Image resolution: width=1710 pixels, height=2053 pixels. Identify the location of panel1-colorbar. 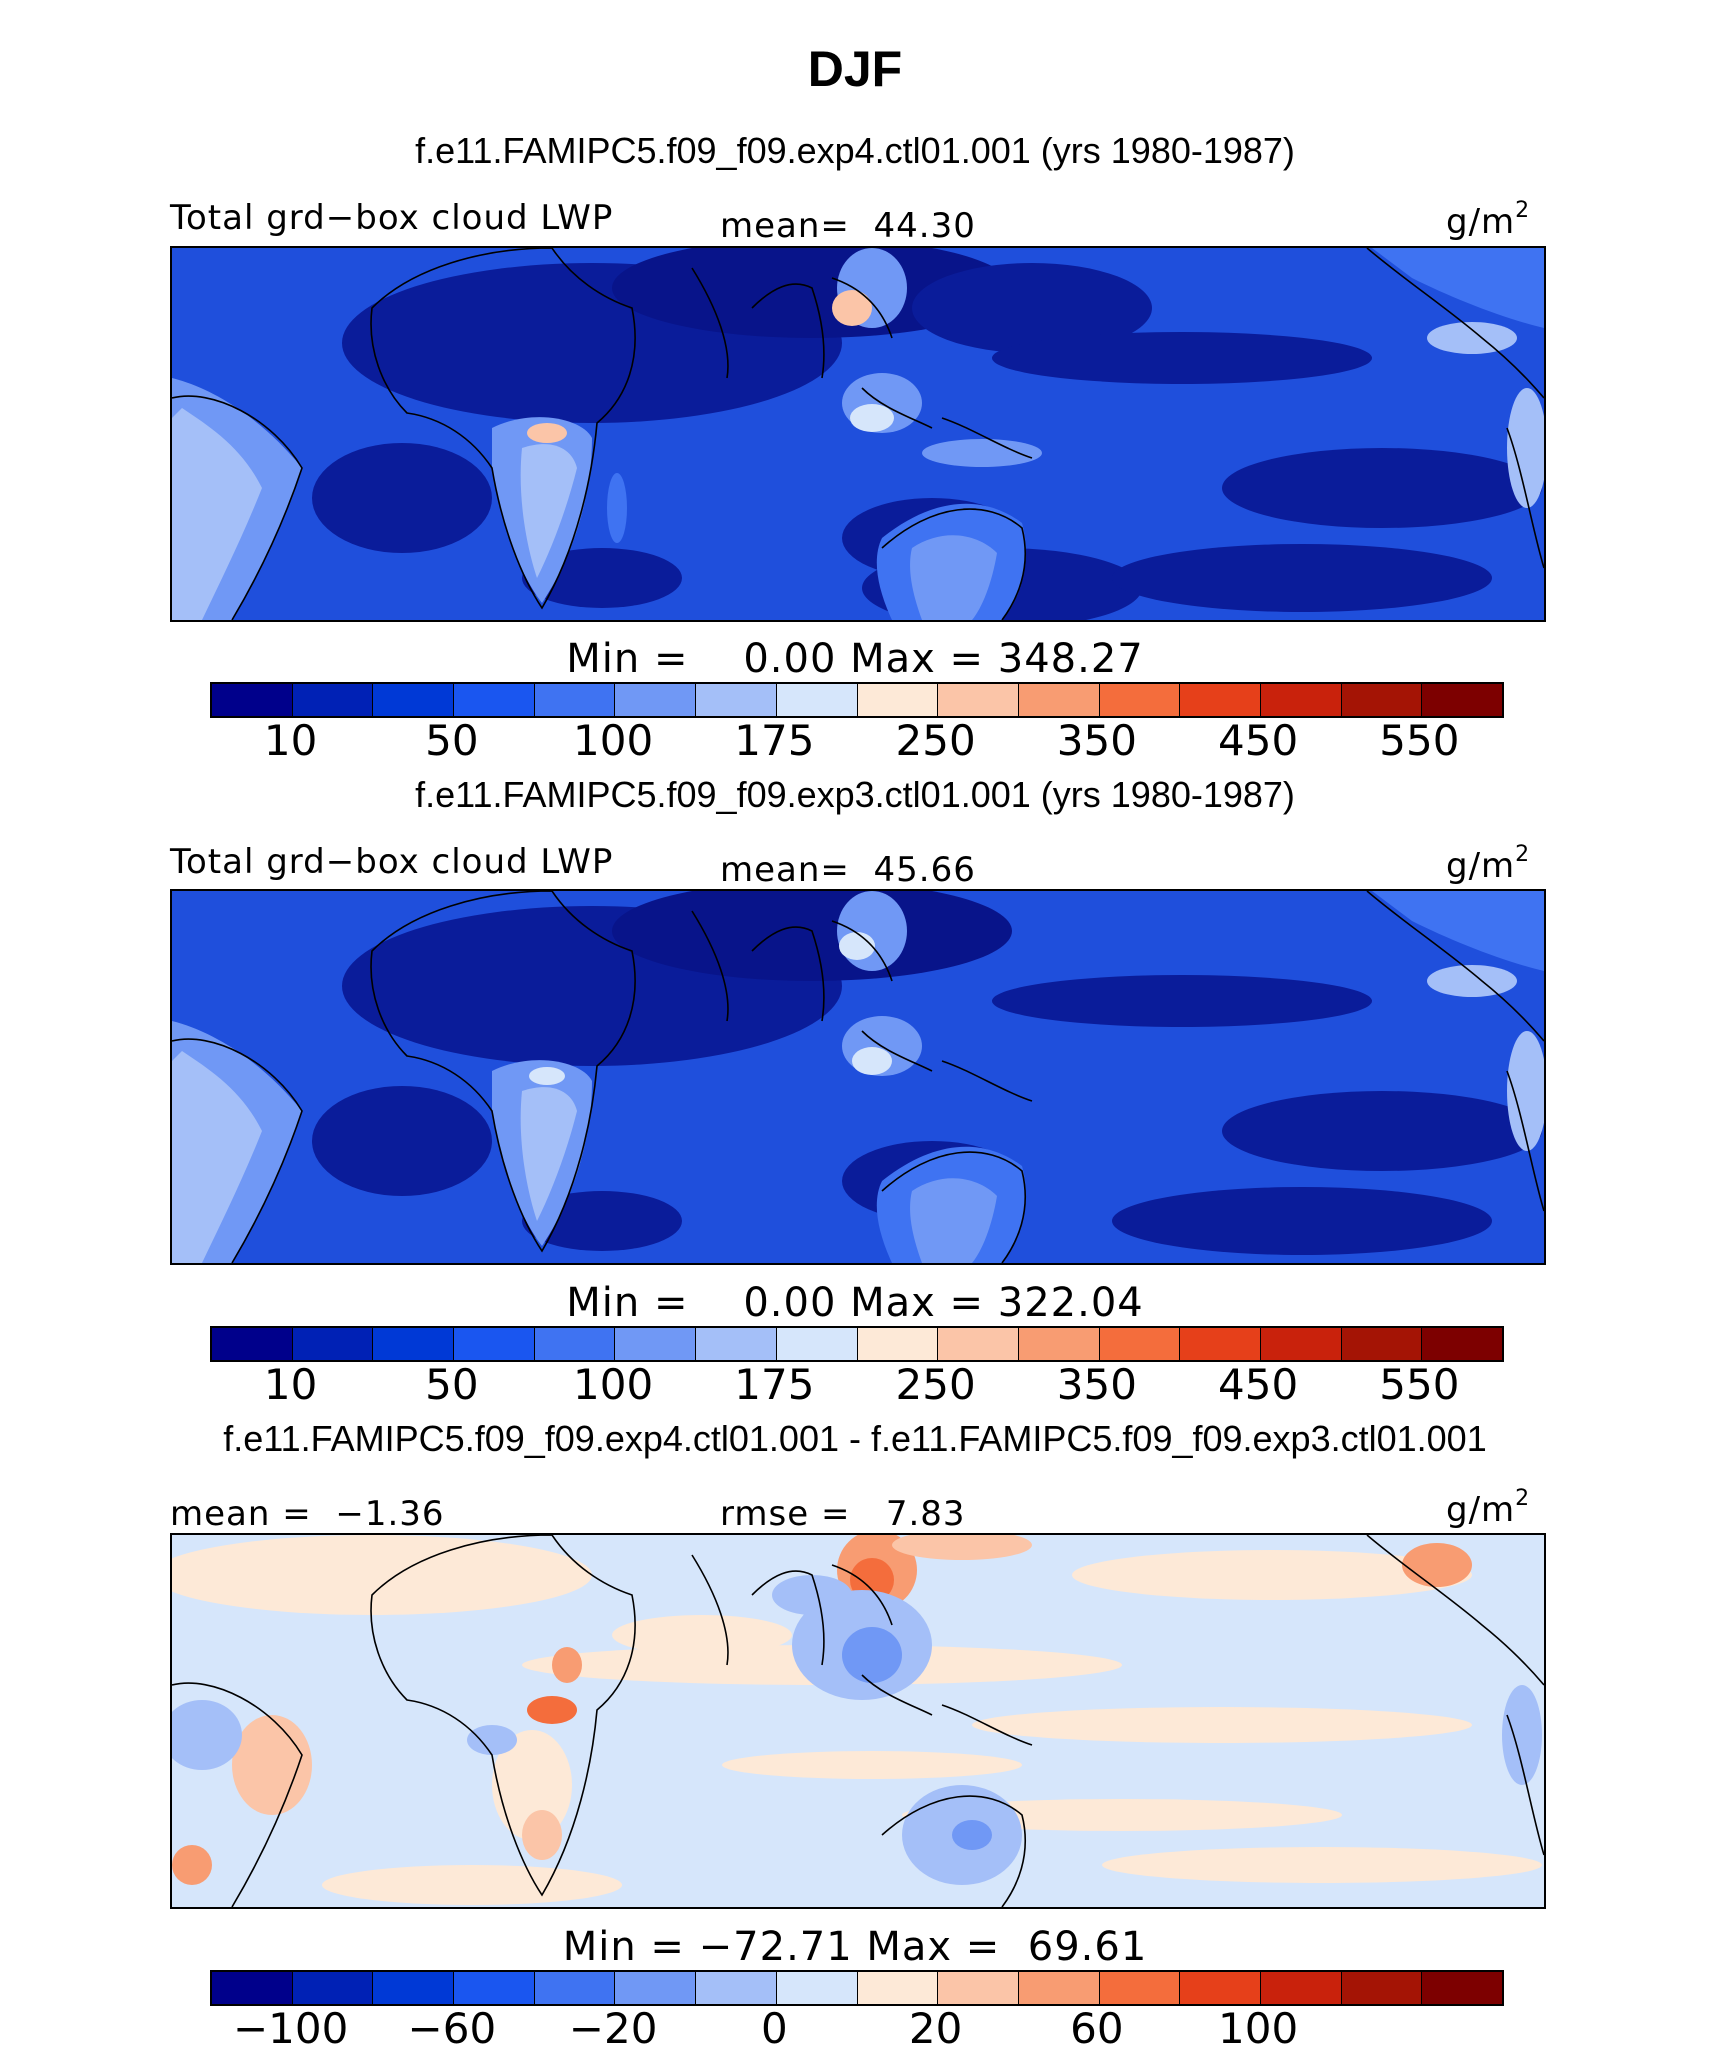
(857, 700).